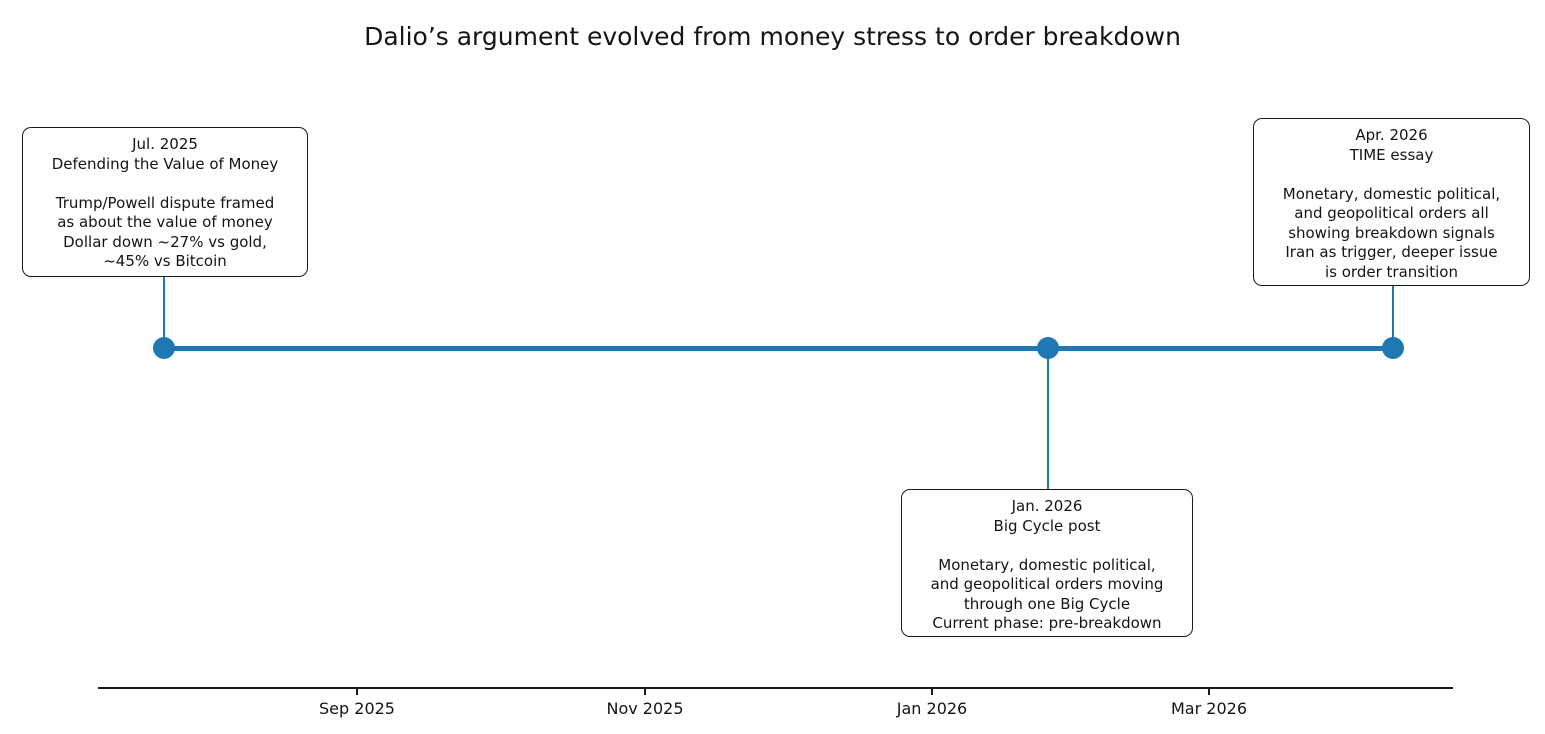 Image resolution: width=1545 pixels, height=734 pixels. Describe the element at coordinates (1391, 154) in the screenshot. I see `event-title: TIME essay` at that location.